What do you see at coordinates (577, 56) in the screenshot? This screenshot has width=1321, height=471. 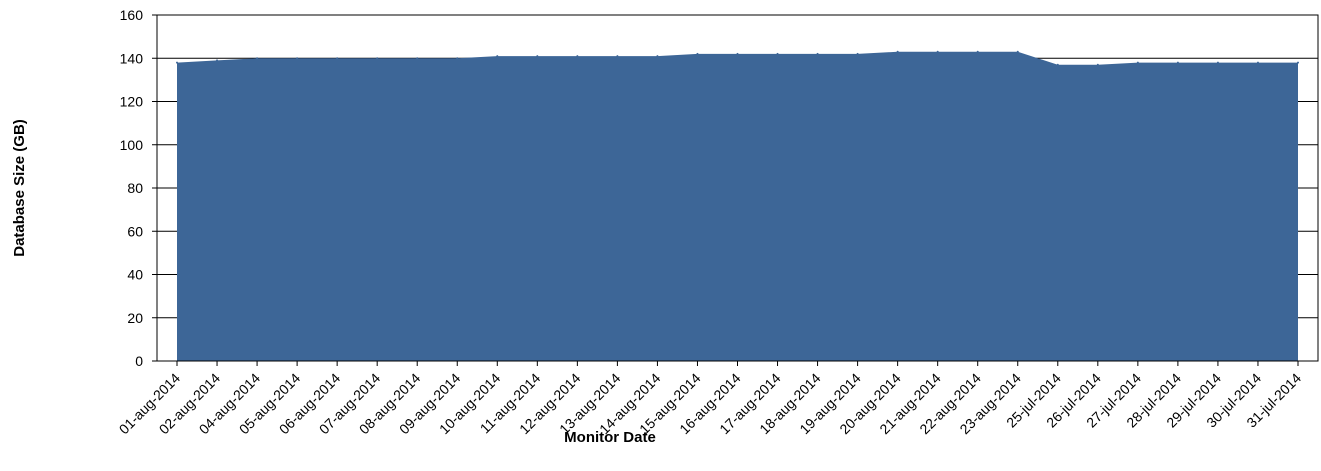 I see `data-point-12-aug-2014` at bounding box center [577, 56].